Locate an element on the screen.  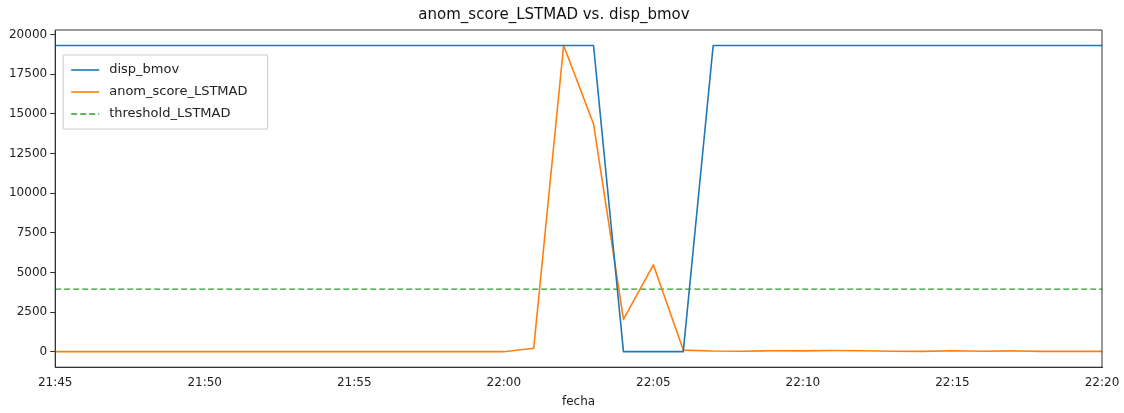
x-tick-label: 22:00 is located at coordinates (504, 381).